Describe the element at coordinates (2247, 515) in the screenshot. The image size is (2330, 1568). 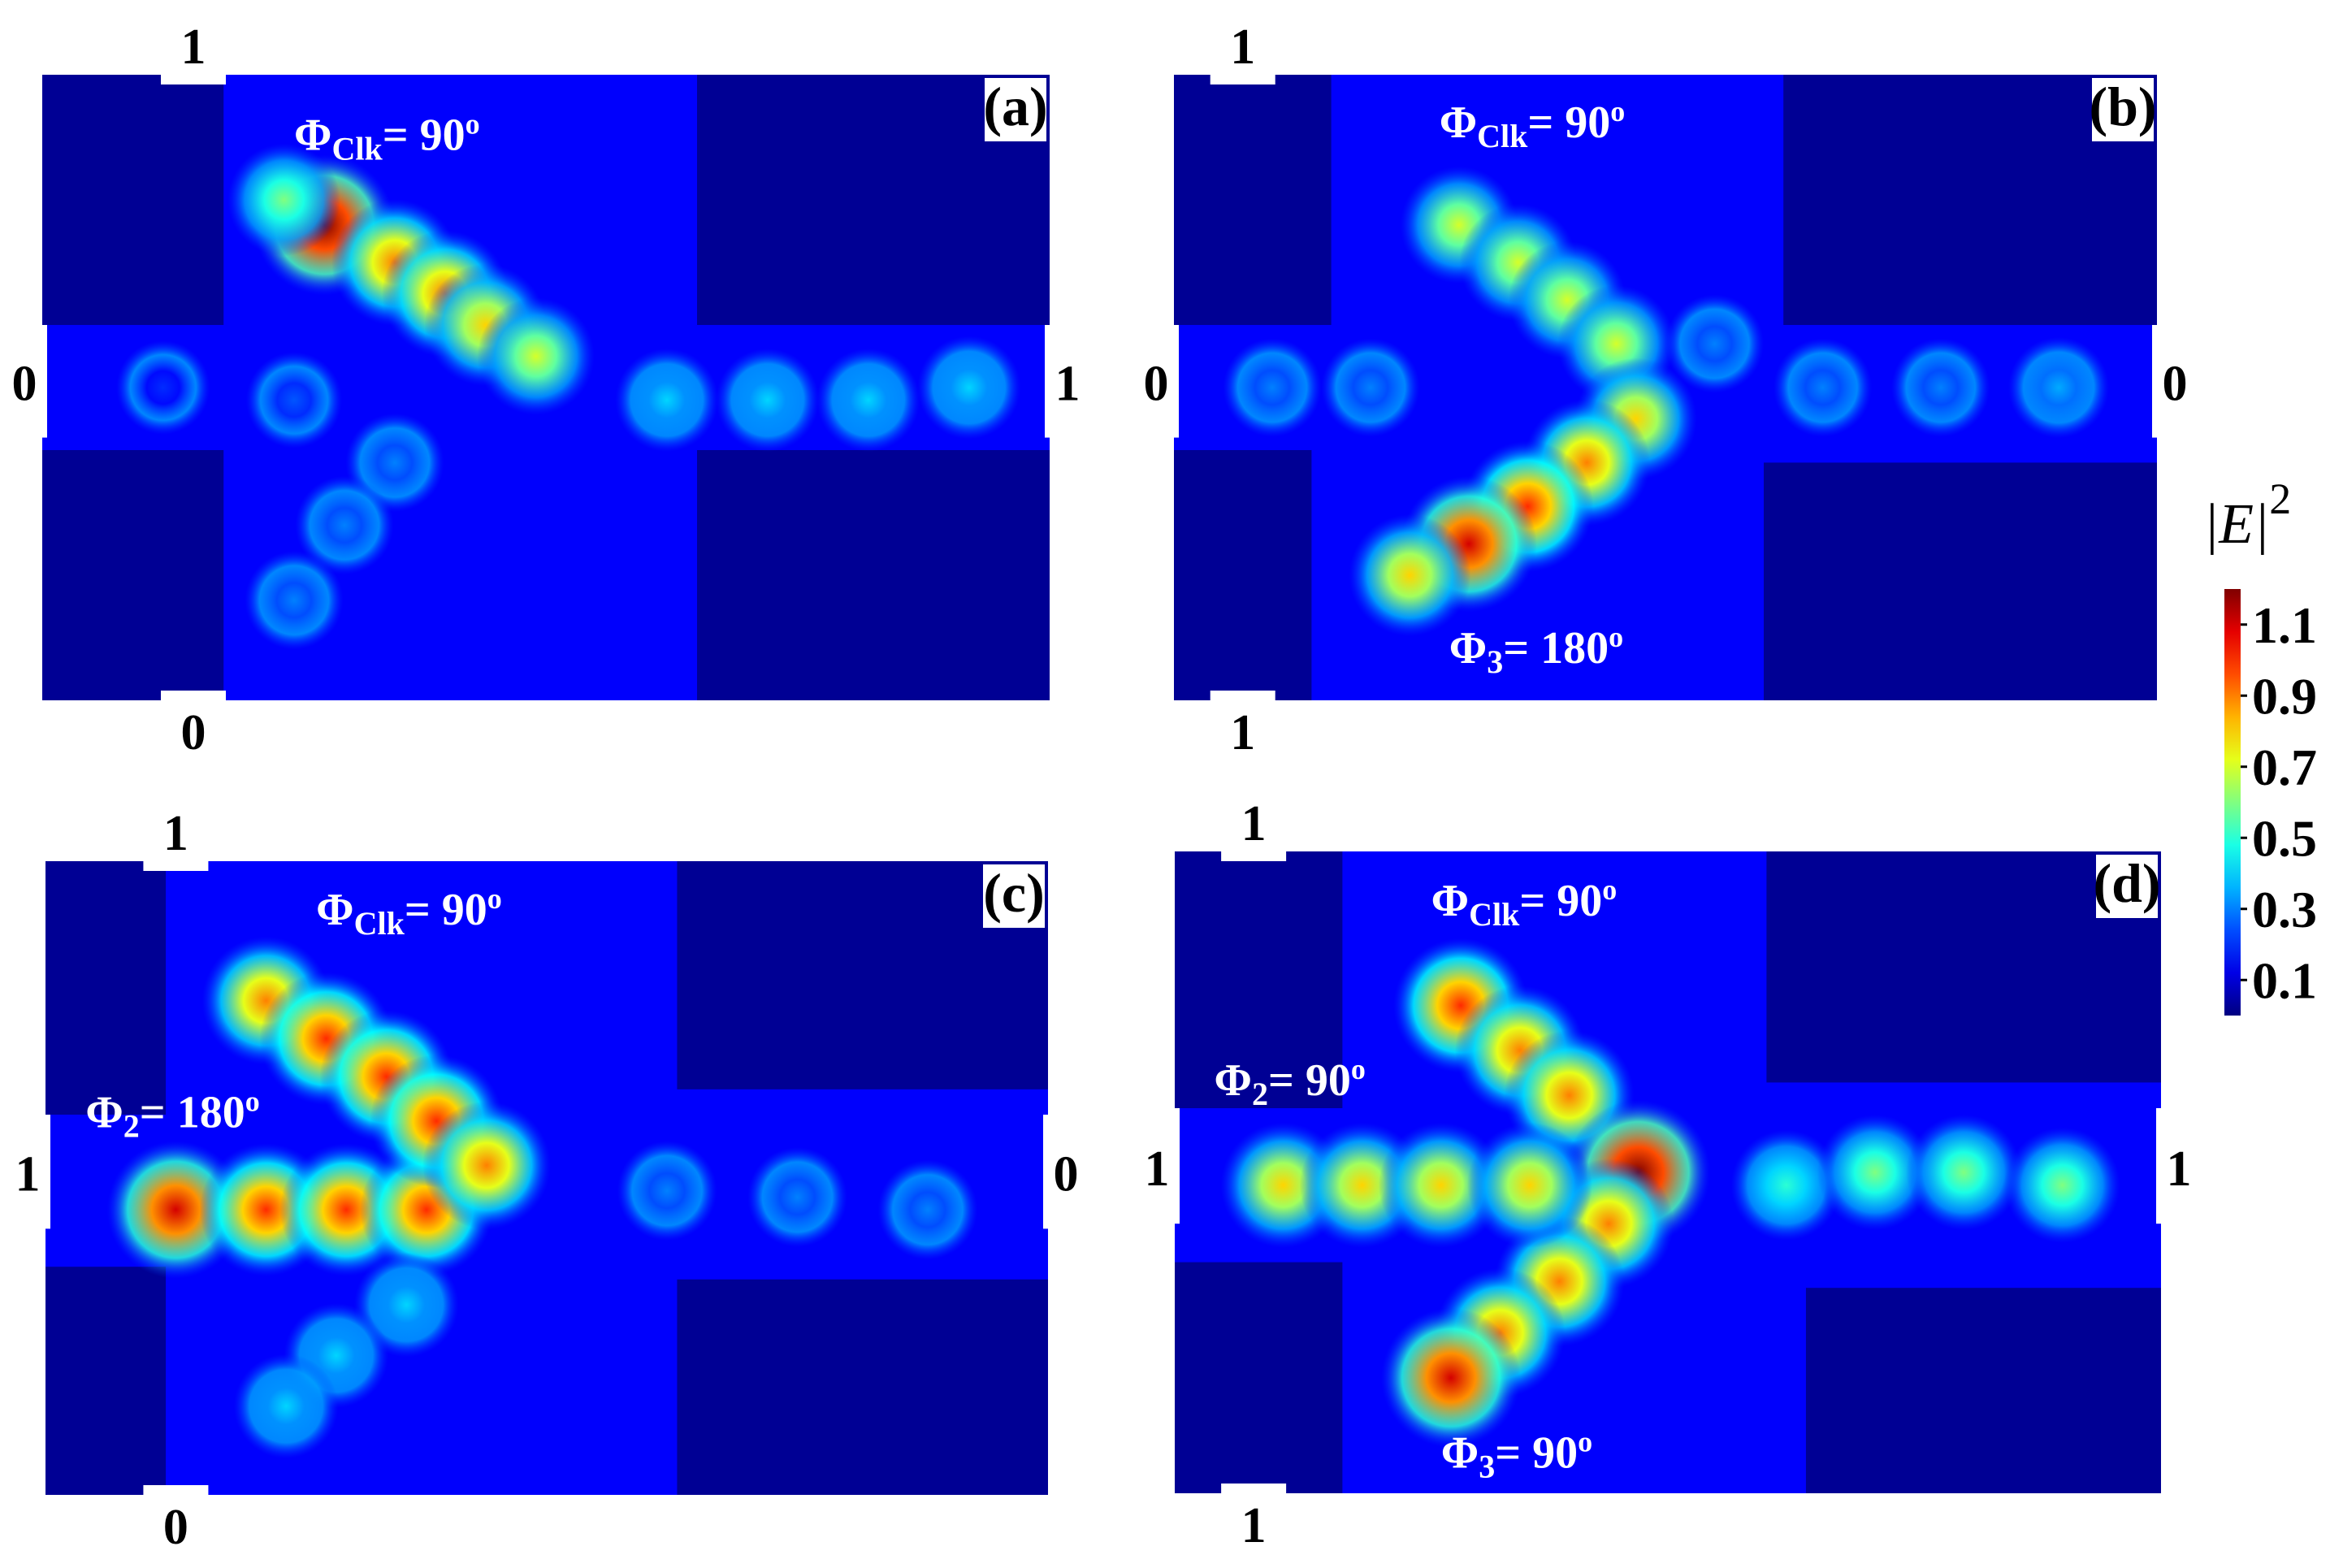
I see `colorbar-title: |E|2` at that location.